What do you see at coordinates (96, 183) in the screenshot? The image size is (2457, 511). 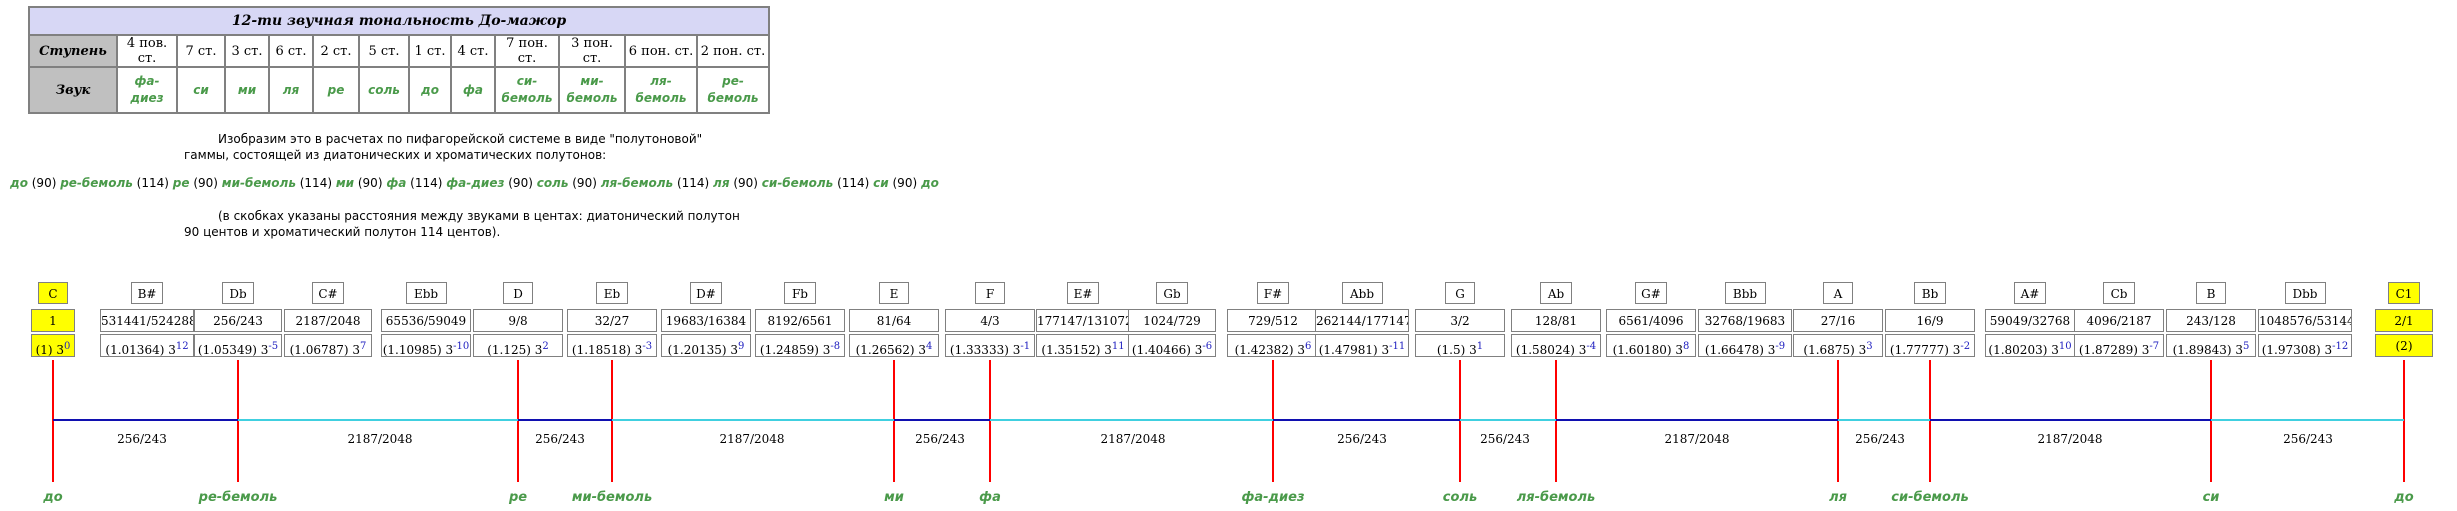 I see `sequence-note: ре-бемоль` at bounding box center [96, 183].